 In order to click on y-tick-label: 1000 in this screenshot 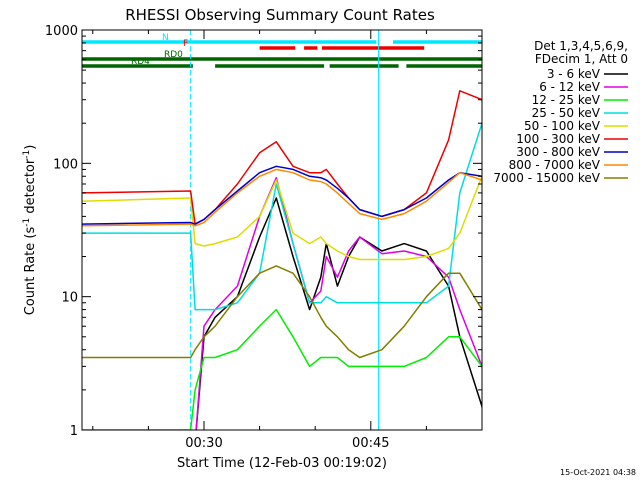, I will do `click(61, 31)`.